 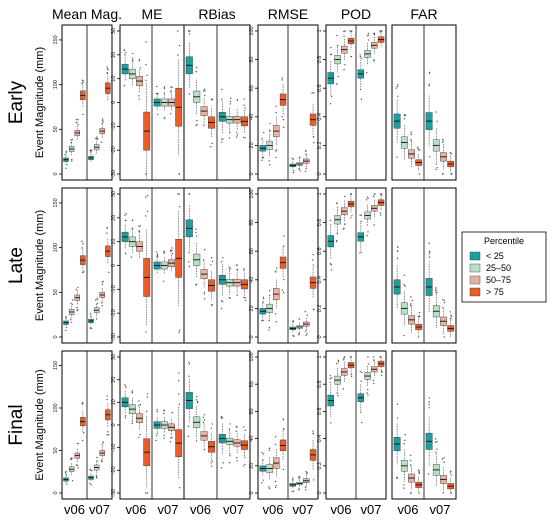 What do you see at coordinates (320, 384) in the screenshot?
I see `y-tick-label: 0.8` at bounding box center [320, 384].